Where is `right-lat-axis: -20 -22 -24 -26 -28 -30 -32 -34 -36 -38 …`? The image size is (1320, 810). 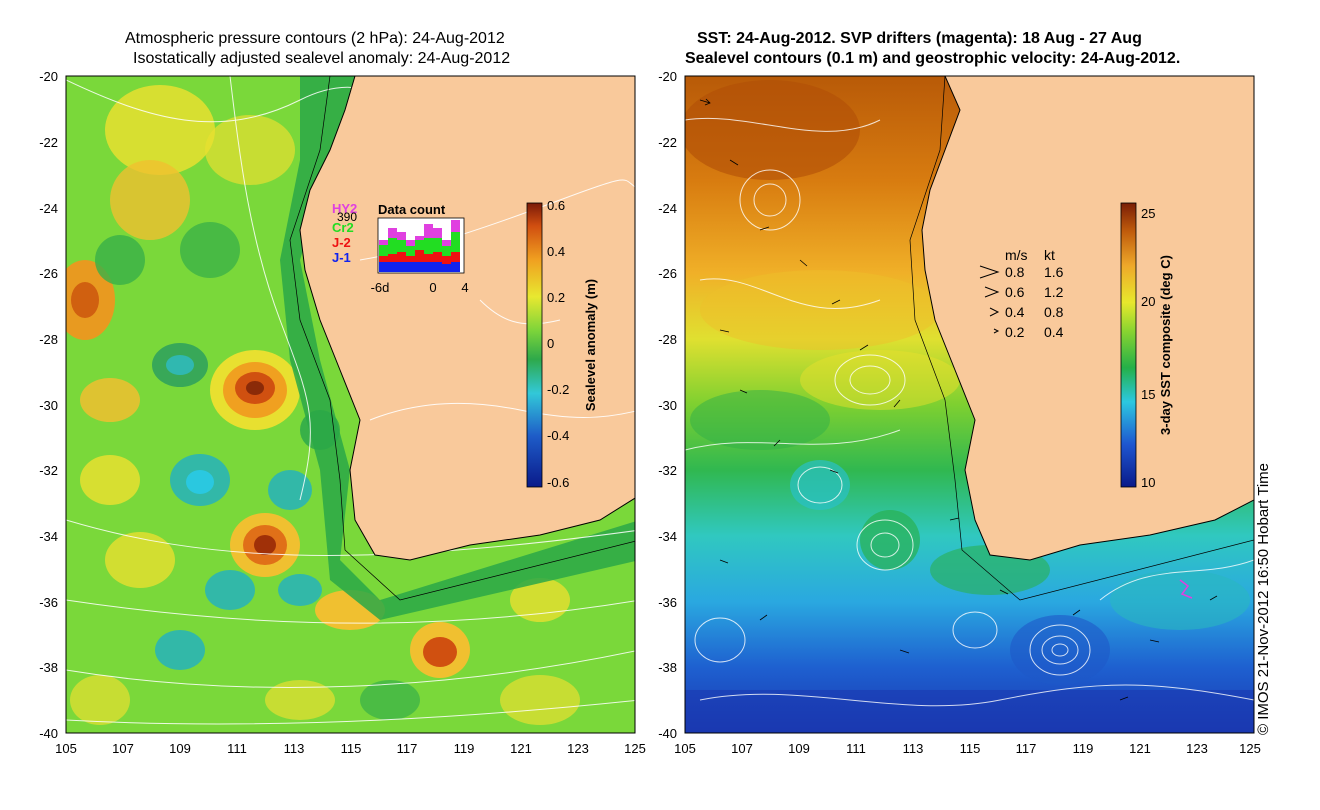 right-lat-axis: -20 -22 -24 -26 -28 -30 -32 -34 -36 -38 … is located at coordinates (667, 405).